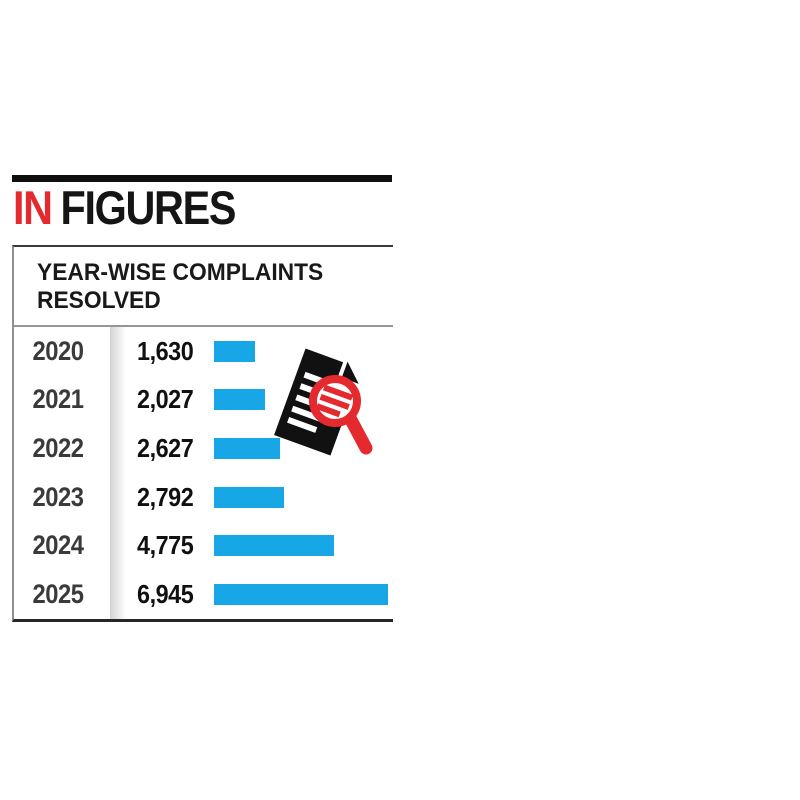 The width and height of the screenshot is (800, 800). Describe the element at coordinates (202, 178) in the screenshot. I see `header-rule` at that location.